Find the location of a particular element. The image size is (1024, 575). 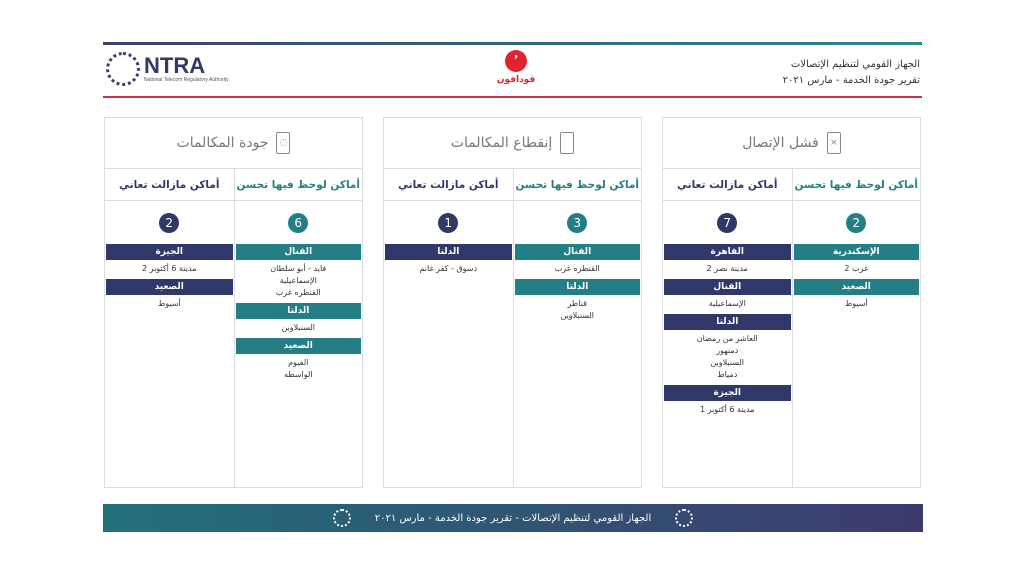

header-bottom-line is located at coordinates (512, 97).